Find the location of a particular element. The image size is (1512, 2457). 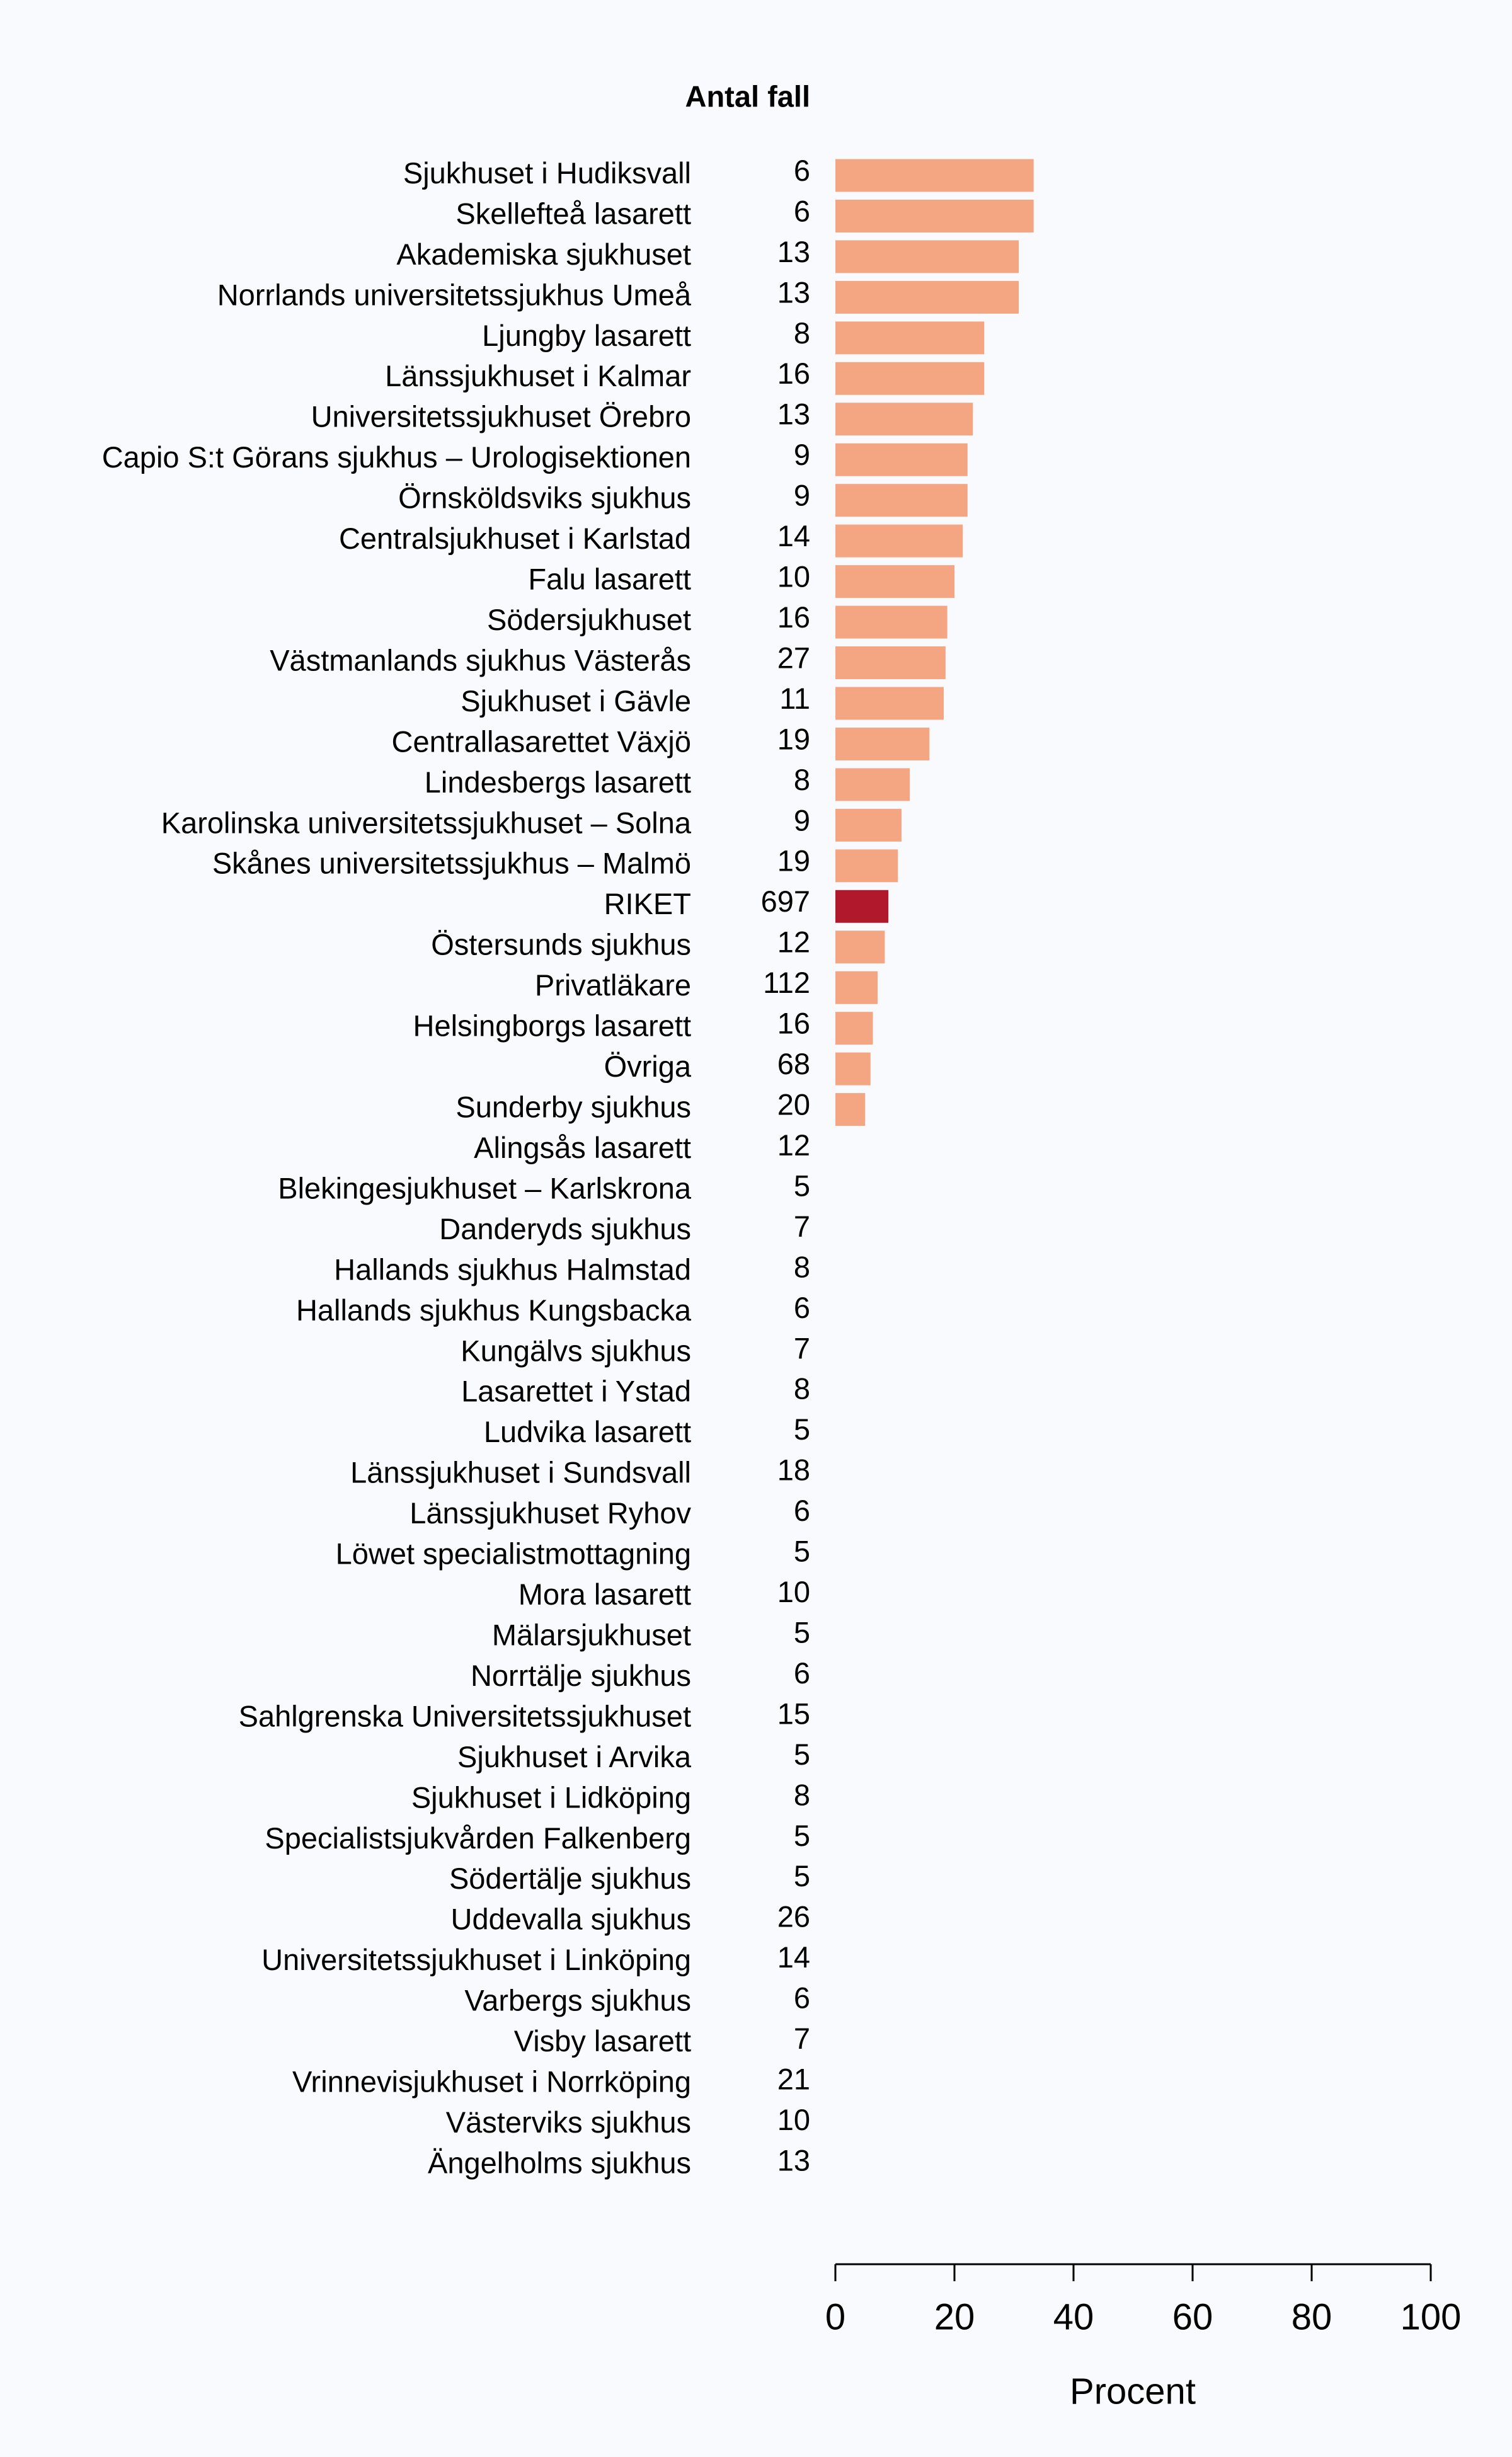

category-label: Skellefteå lasarett is located at coordinates (573, 213).